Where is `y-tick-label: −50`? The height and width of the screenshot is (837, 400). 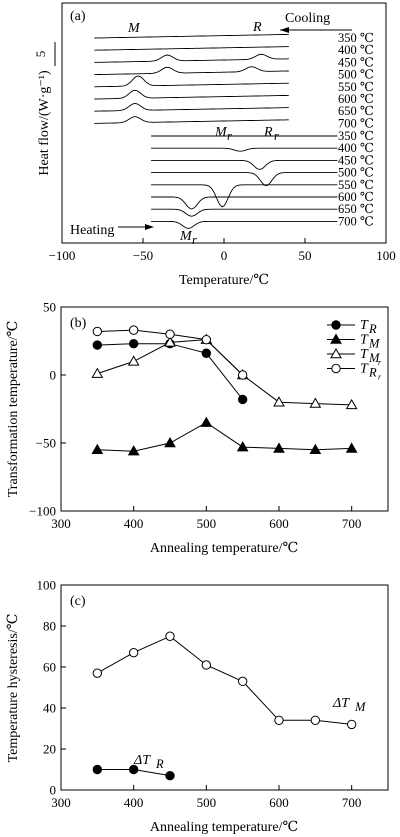 y-tick-label: −50 is located at coordinates (46, 443).